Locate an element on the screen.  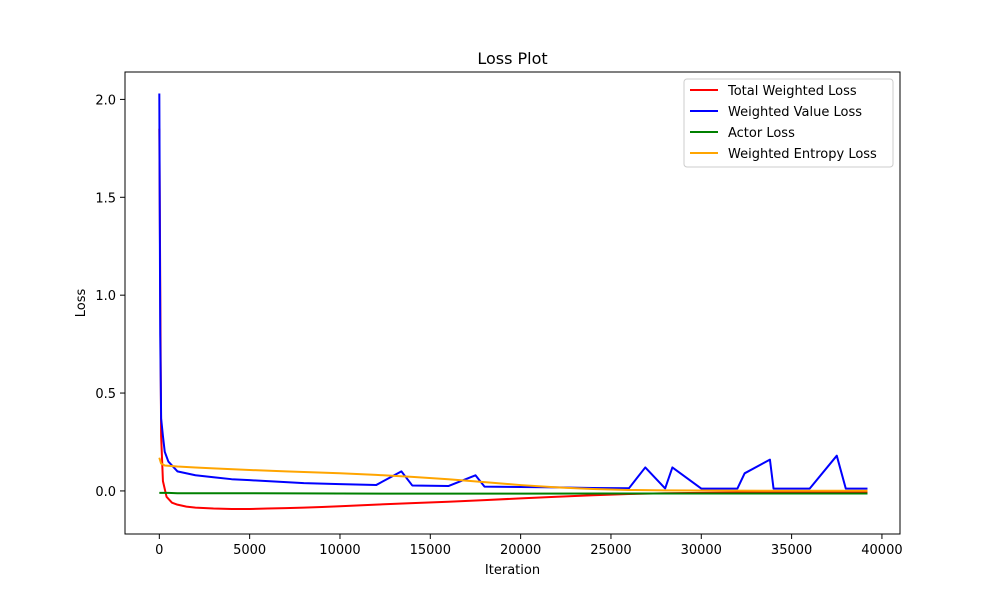
x-tick-label: 10000 is located at coordinates (339, 550).